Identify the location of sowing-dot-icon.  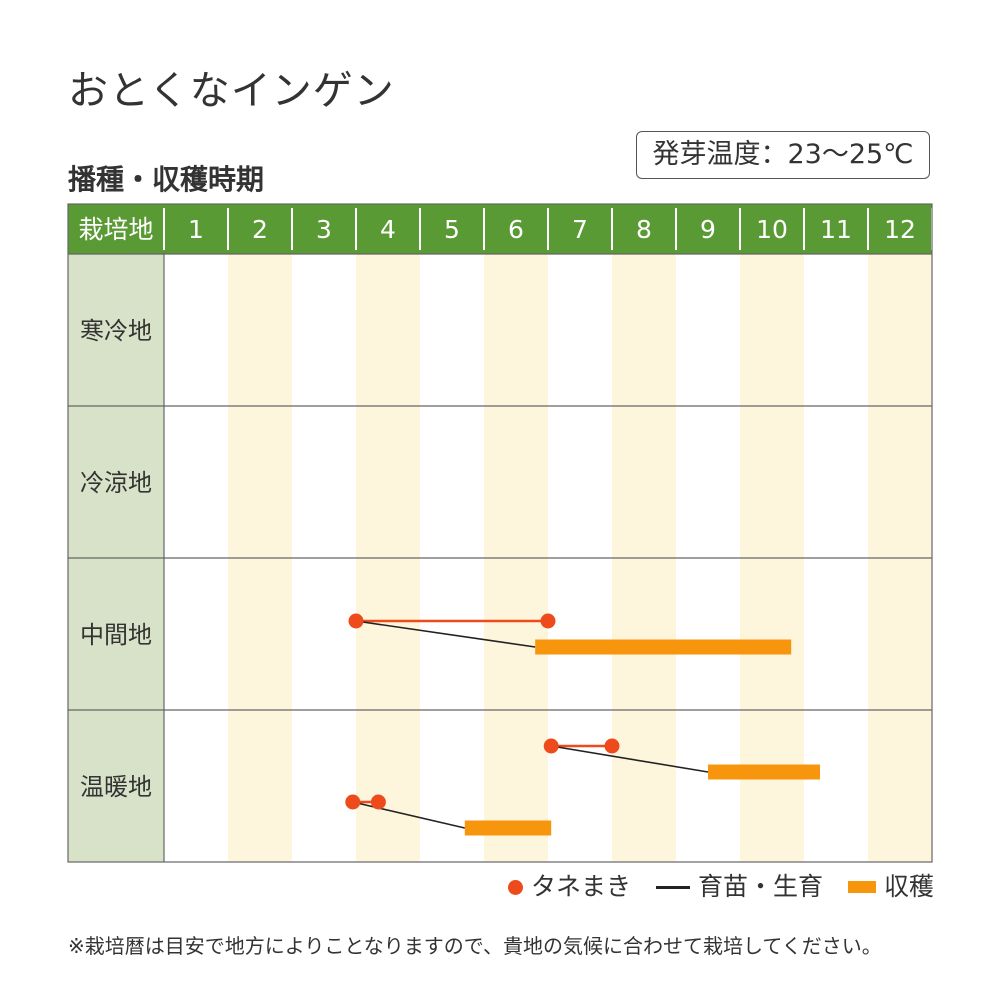
(515, 887).